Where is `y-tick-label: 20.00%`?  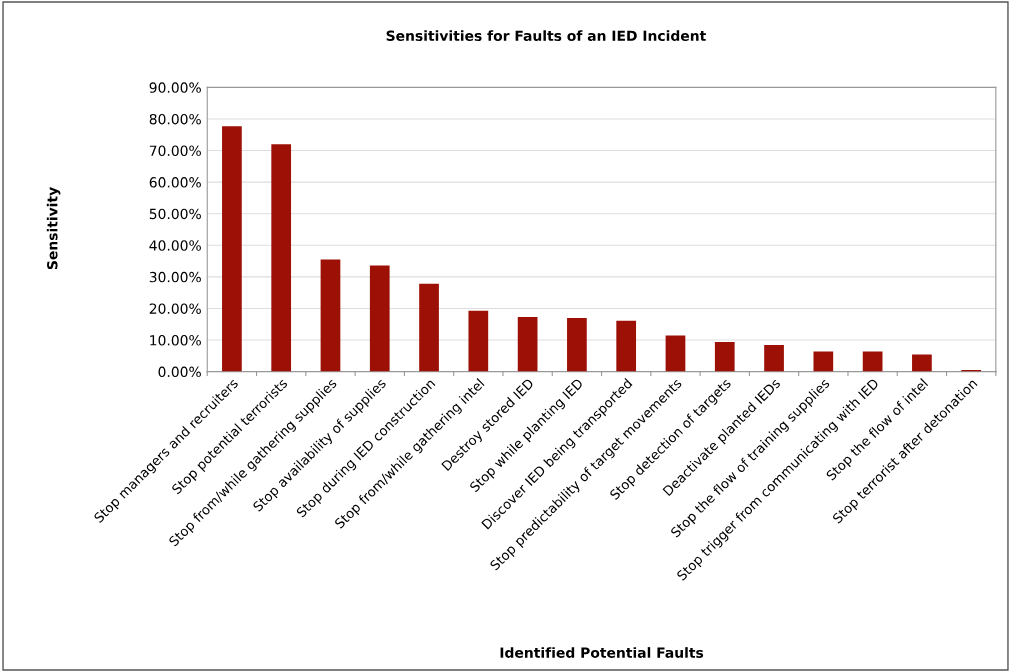
y-tick-label: 20.00% is located at coordinates (175, 308).